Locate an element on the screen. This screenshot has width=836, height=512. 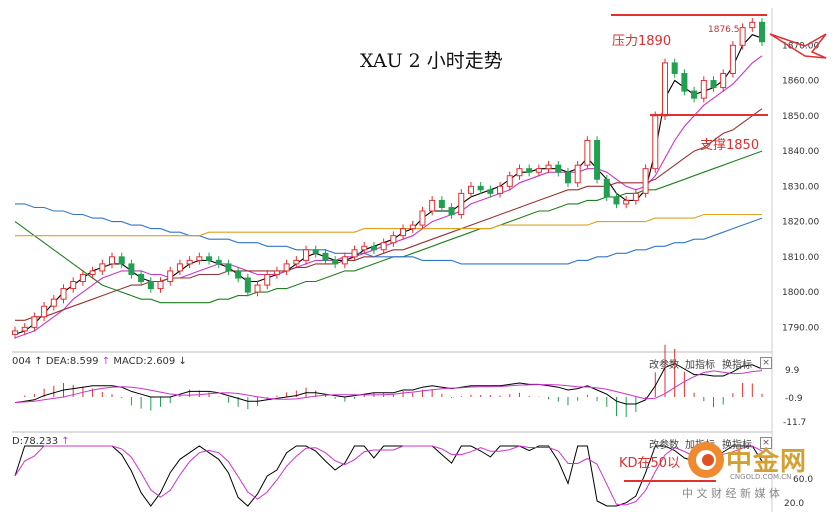
macd-add-indicator-button: 加指标 is located at coordinates (700, 365).